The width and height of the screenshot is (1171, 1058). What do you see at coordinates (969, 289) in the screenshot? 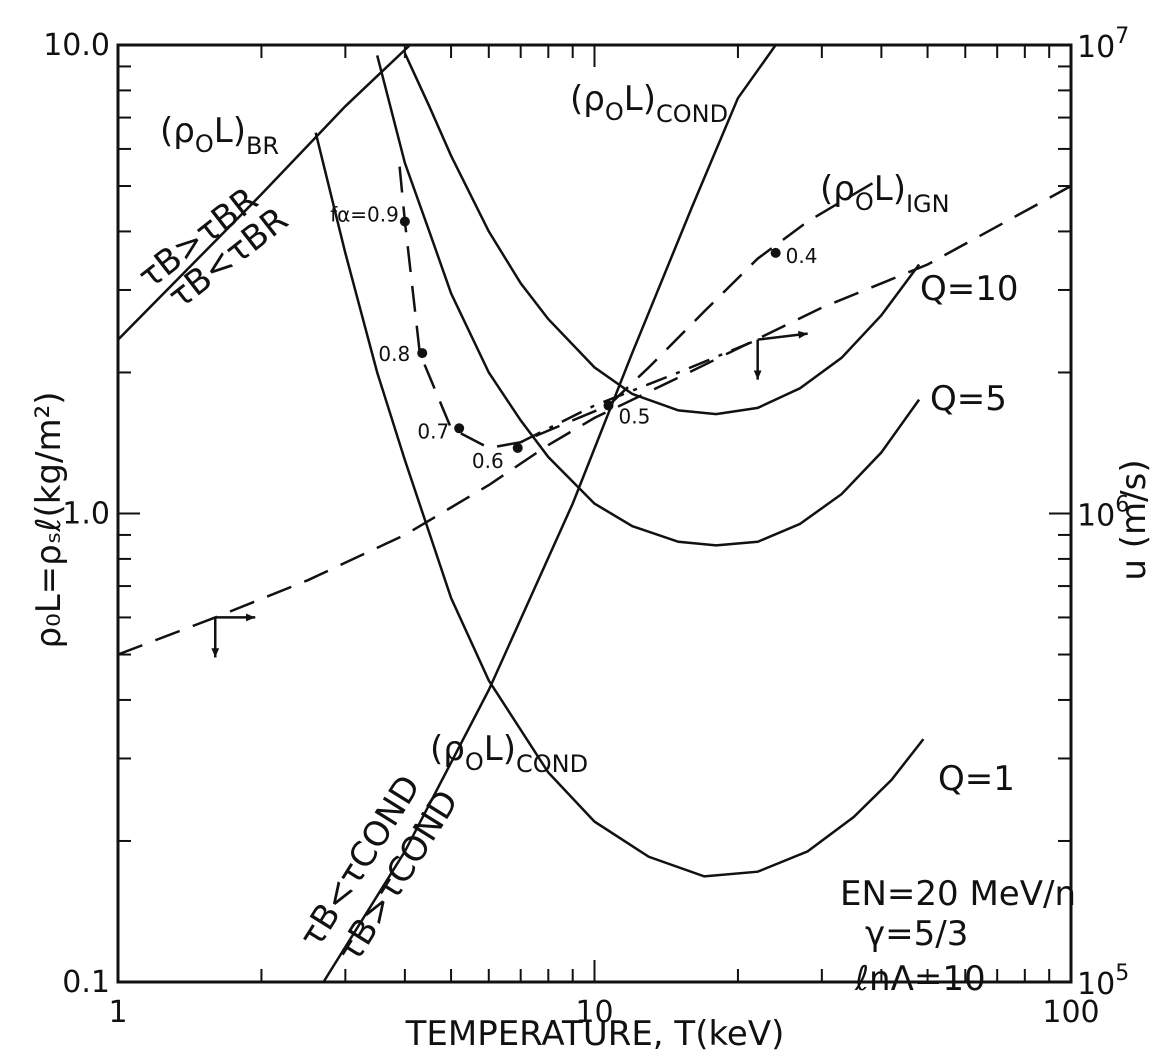
I see `annotation-q10: Q=10` at bounding box center [969, 289].